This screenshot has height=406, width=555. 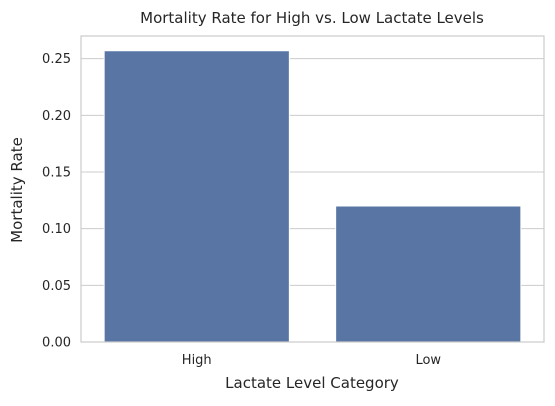 I want to click on y-tick-label: 0.15, so click(x=56, y=173).